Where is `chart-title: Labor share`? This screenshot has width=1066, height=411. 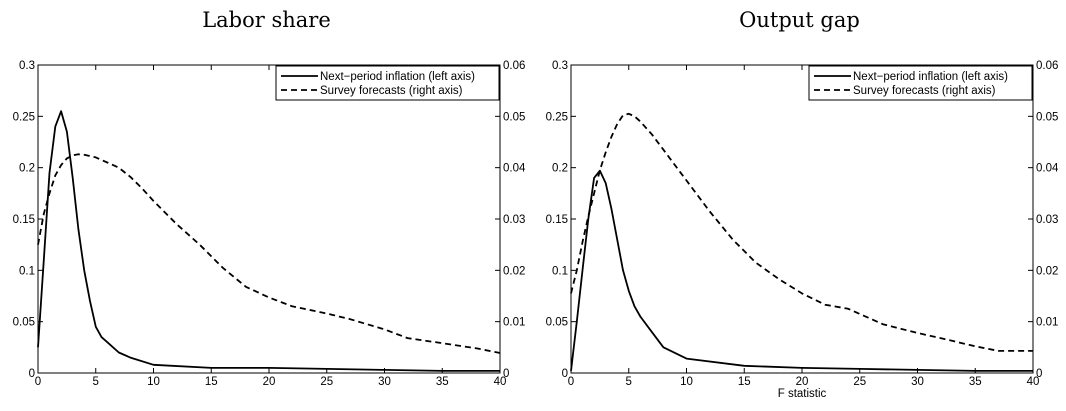 chart-title: Labor share is located at coordinates (266, 20).